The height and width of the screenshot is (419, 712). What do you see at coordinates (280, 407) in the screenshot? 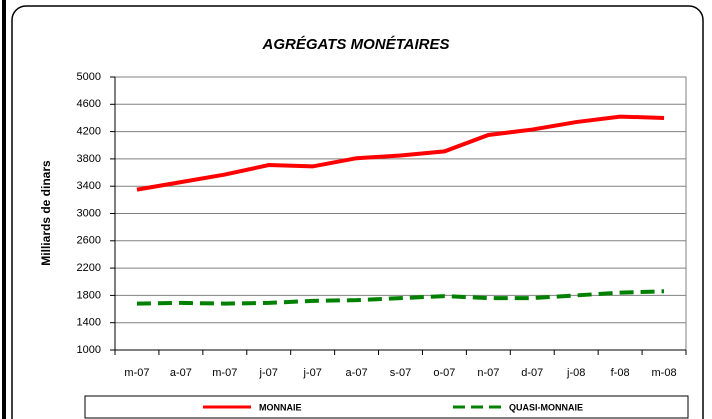
I see `legend-label: MONNAIE` at bounding box center [280, 407].